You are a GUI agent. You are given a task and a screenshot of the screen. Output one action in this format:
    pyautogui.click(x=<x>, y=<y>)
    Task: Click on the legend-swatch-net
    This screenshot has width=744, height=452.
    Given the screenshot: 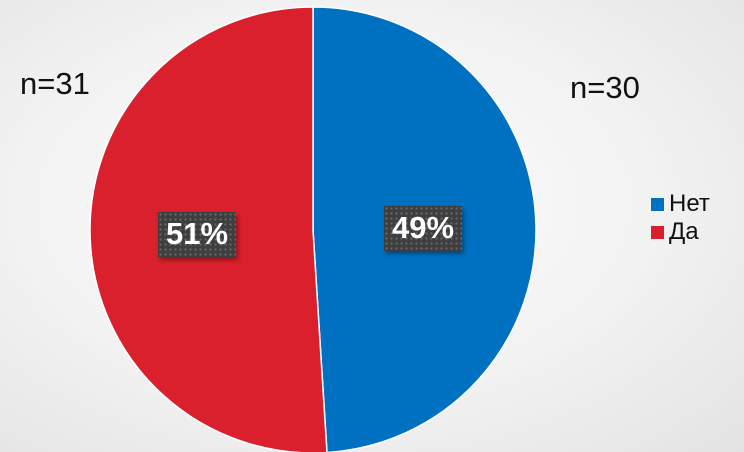 What is the action you would take?
    pyautogui.click(x=657, y=204)
    